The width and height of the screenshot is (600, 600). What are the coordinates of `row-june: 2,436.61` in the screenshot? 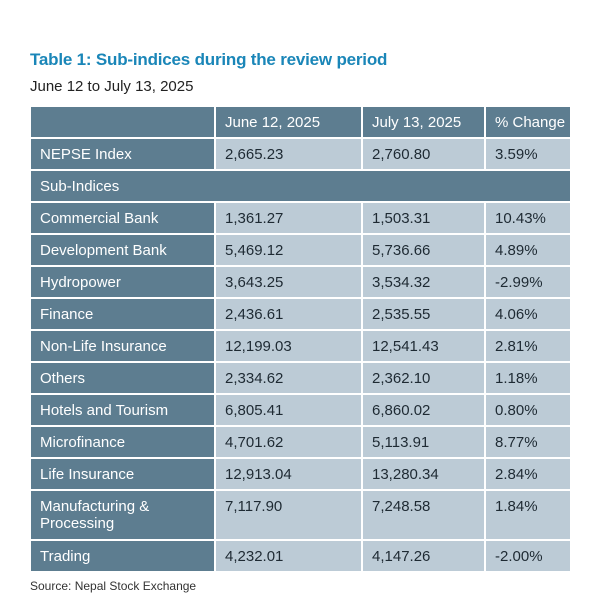 It's located at (289, 315).